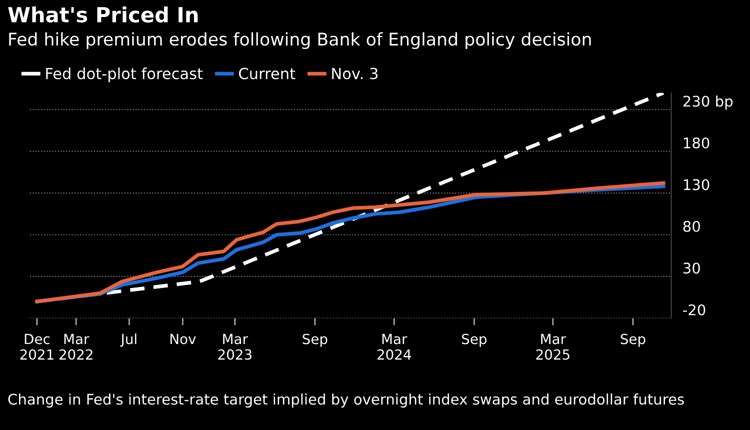 Image resolution: width=750 pixels, height=430 pixels. What do you see at coordinates (697, 184) in the screenshot?
I see `y-tick-label: 130` at bounding box center [697, 184].